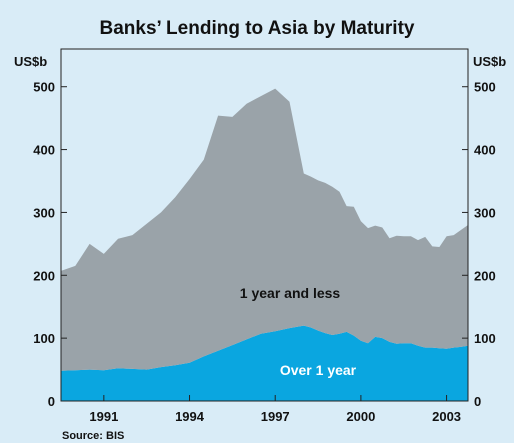  Describe the element at coordinates (485, 338) in the screenshot. I see `y-tick-label-right: 100` at that location.